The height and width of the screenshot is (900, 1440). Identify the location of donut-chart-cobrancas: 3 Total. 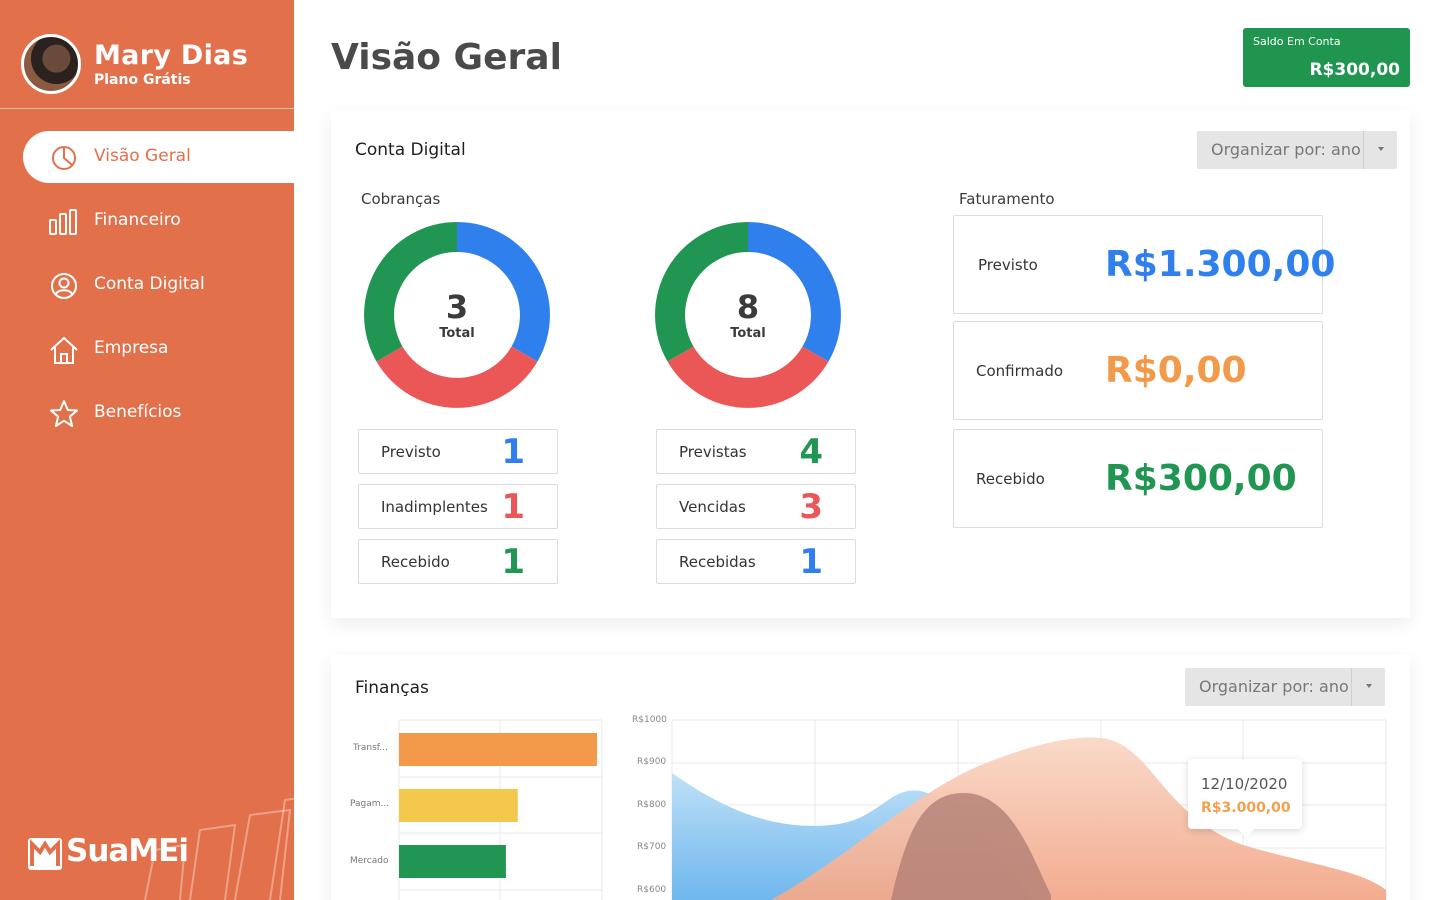
(457, 315).